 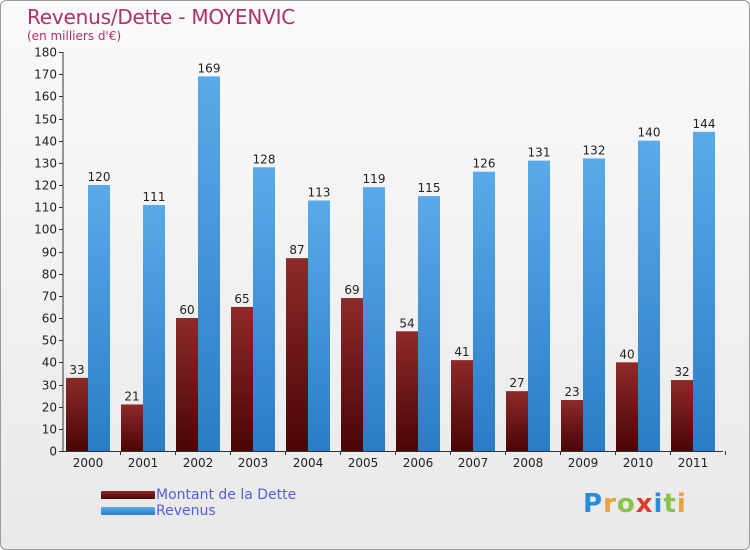 I want to click on logo-letter: t, so click(x=670, y=504).